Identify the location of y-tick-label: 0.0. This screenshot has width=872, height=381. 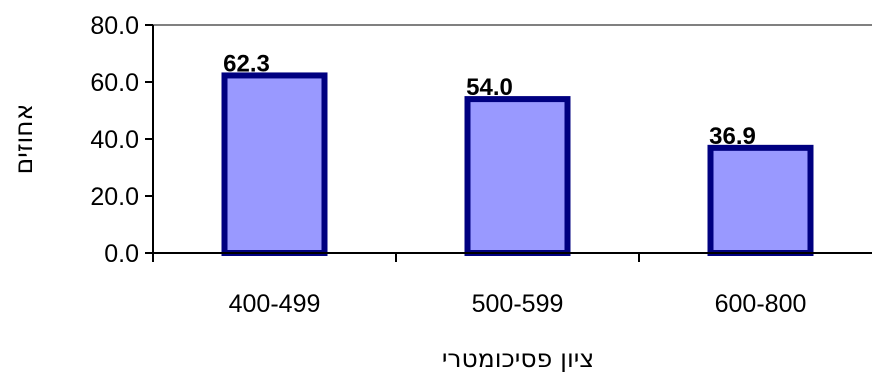
(121, 254).